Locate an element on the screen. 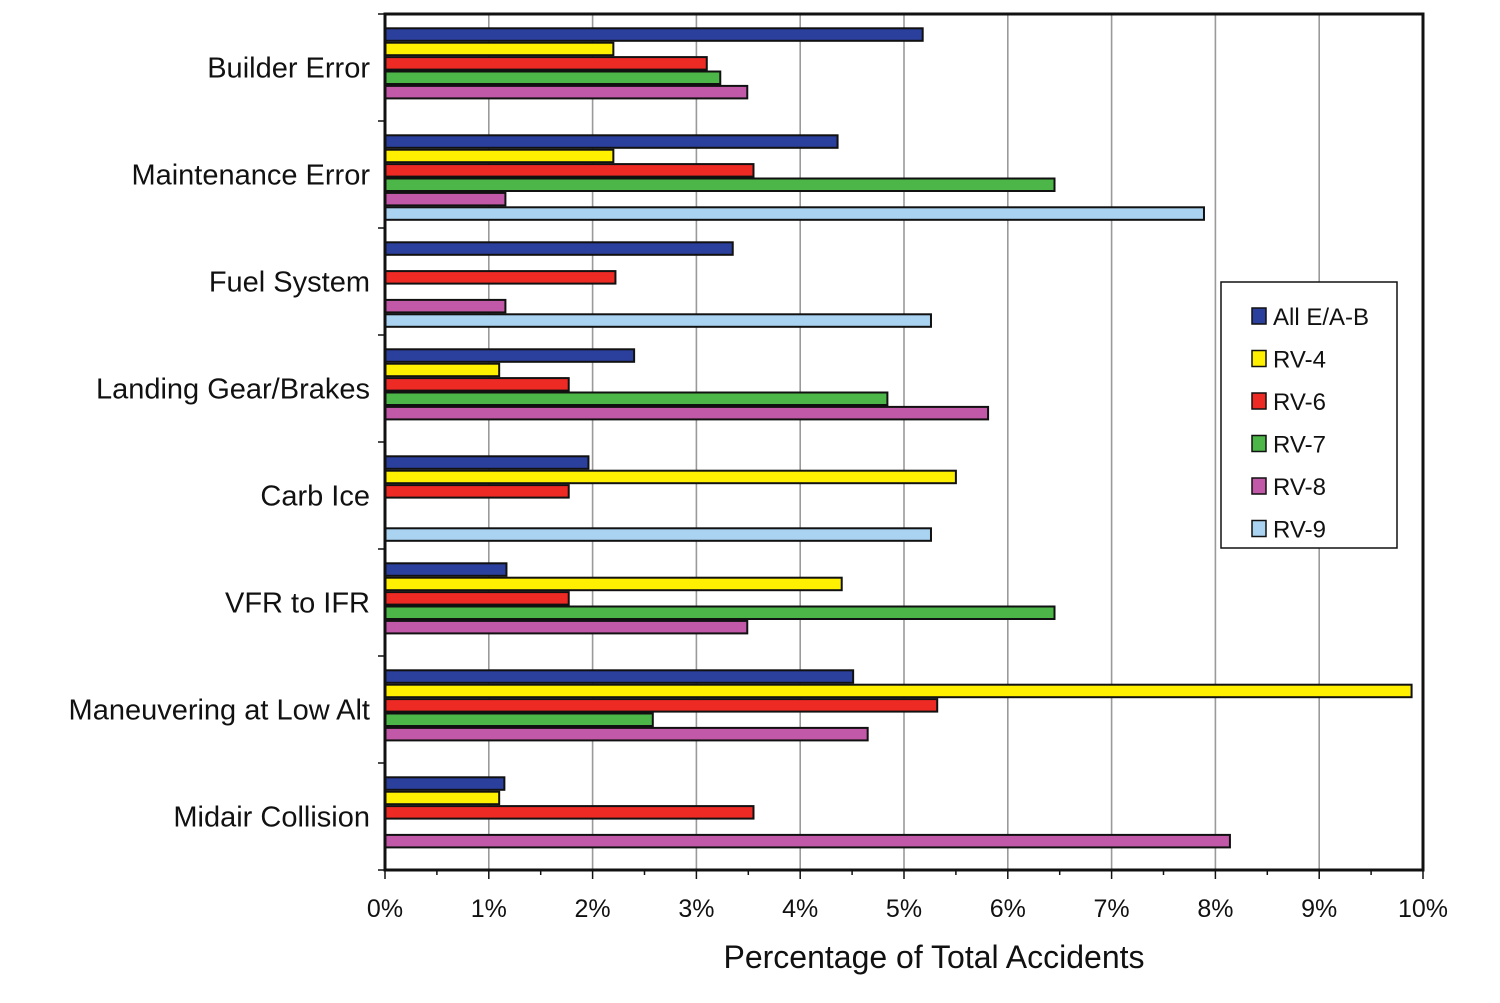 The image size is (1500, 1003). x-tick-label-1: 1% is located at coordinates (489, 909).